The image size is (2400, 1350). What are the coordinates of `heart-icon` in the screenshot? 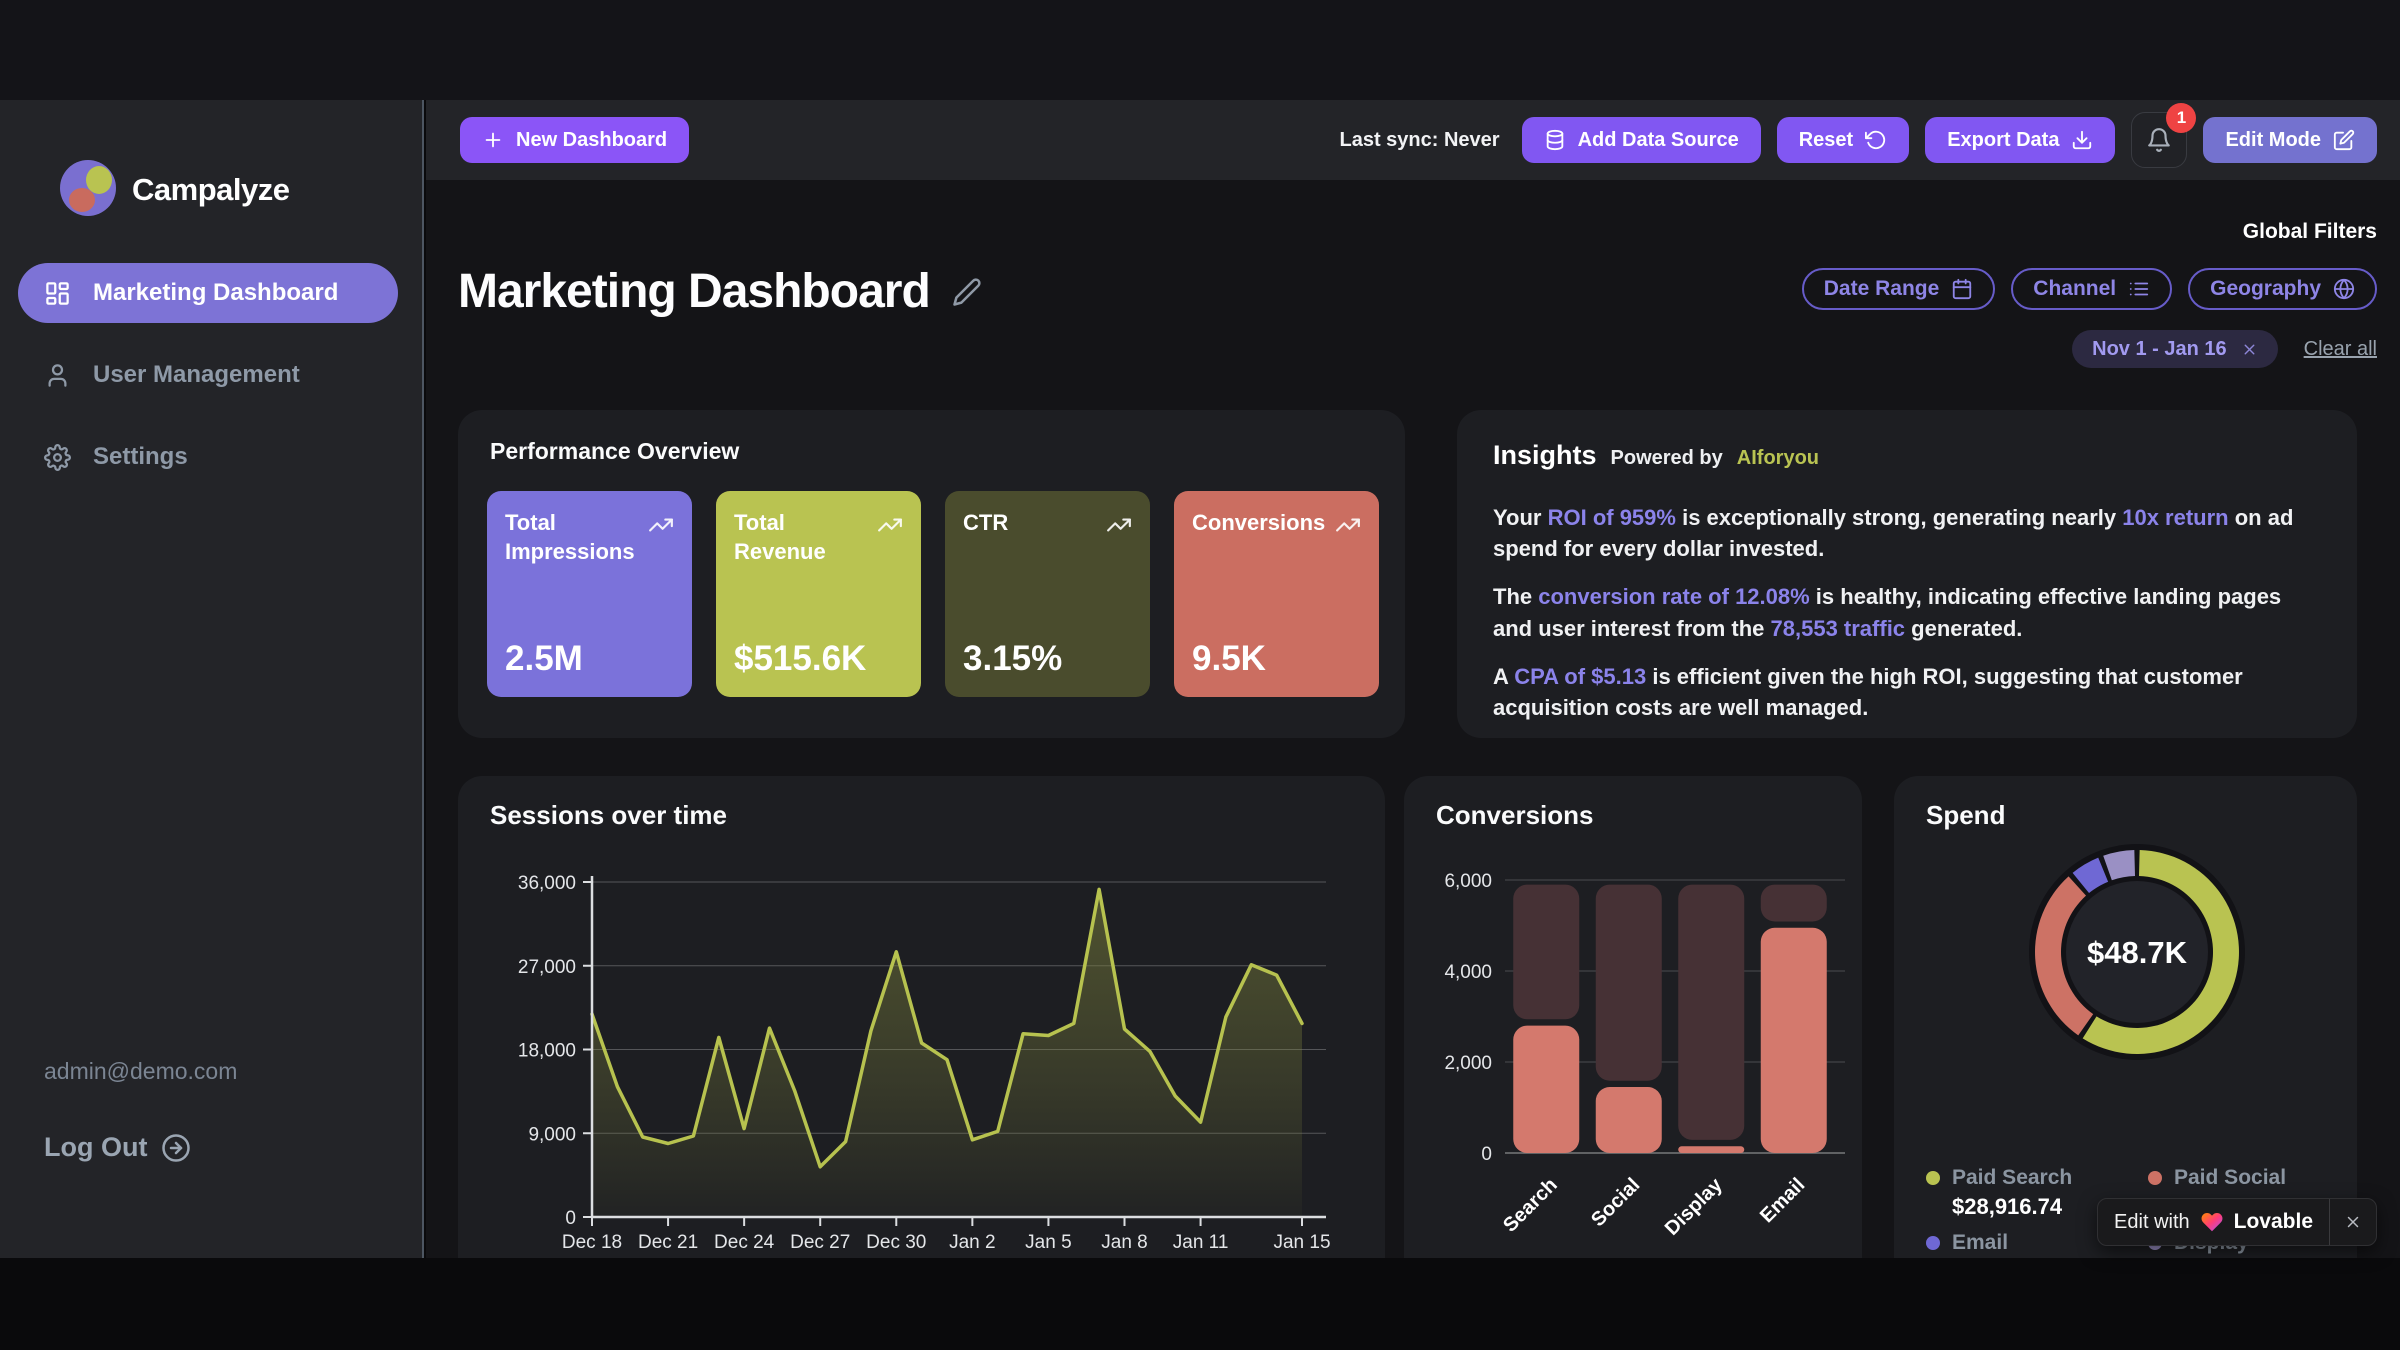 It's located at (2212, 1222).